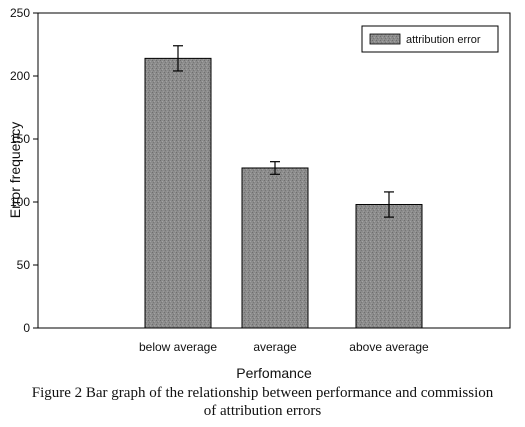 The height and width of the screenshot is (427, 525). What do you see at coordinates (26, 328) in the screenshot?
I see `y-tick-label: 0` at bounding box center [26, 328].